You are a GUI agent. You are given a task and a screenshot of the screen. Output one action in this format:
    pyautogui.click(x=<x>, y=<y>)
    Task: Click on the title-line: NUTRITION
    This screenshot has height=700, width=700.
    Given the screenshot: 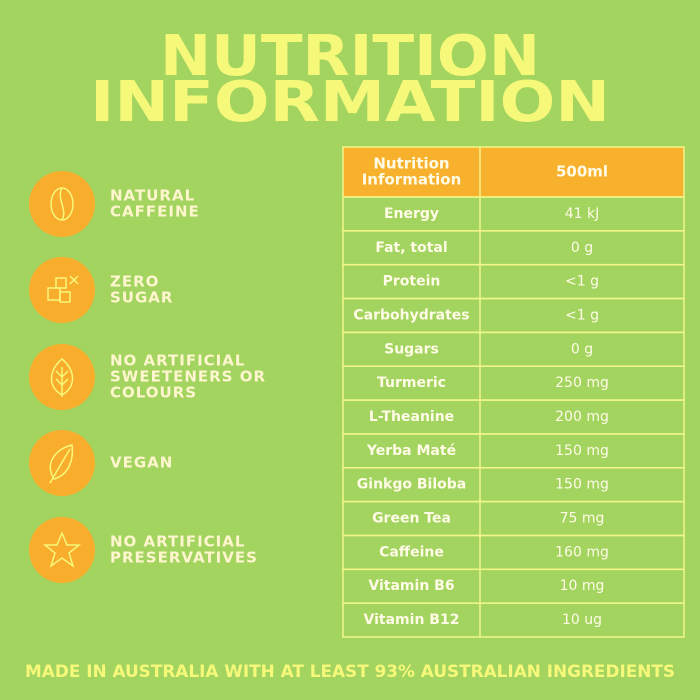 What is the action you would take?
    pyautogui.click(x=350, y=56)
    